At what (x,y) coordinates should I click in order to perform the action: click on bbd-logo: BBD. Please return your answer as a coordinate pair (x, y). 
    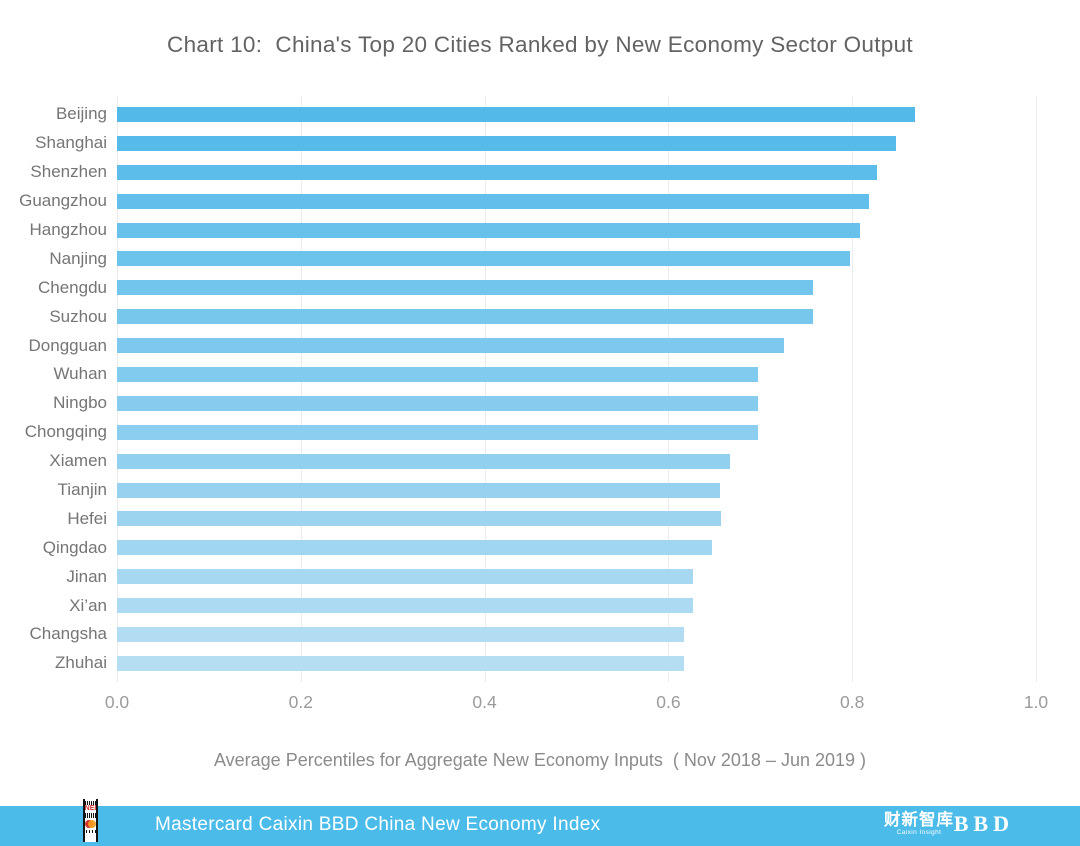
    Looking at the image, I should click on (983, 823).